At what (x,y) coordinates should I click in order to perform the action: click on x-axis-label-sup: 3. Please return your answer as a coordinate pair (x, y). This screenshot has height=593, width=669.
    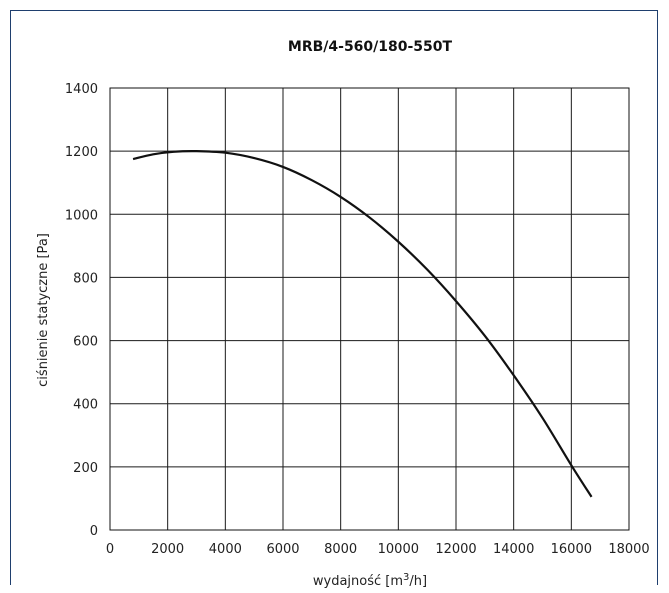
    Looking at the image, I should click on (406, 577).